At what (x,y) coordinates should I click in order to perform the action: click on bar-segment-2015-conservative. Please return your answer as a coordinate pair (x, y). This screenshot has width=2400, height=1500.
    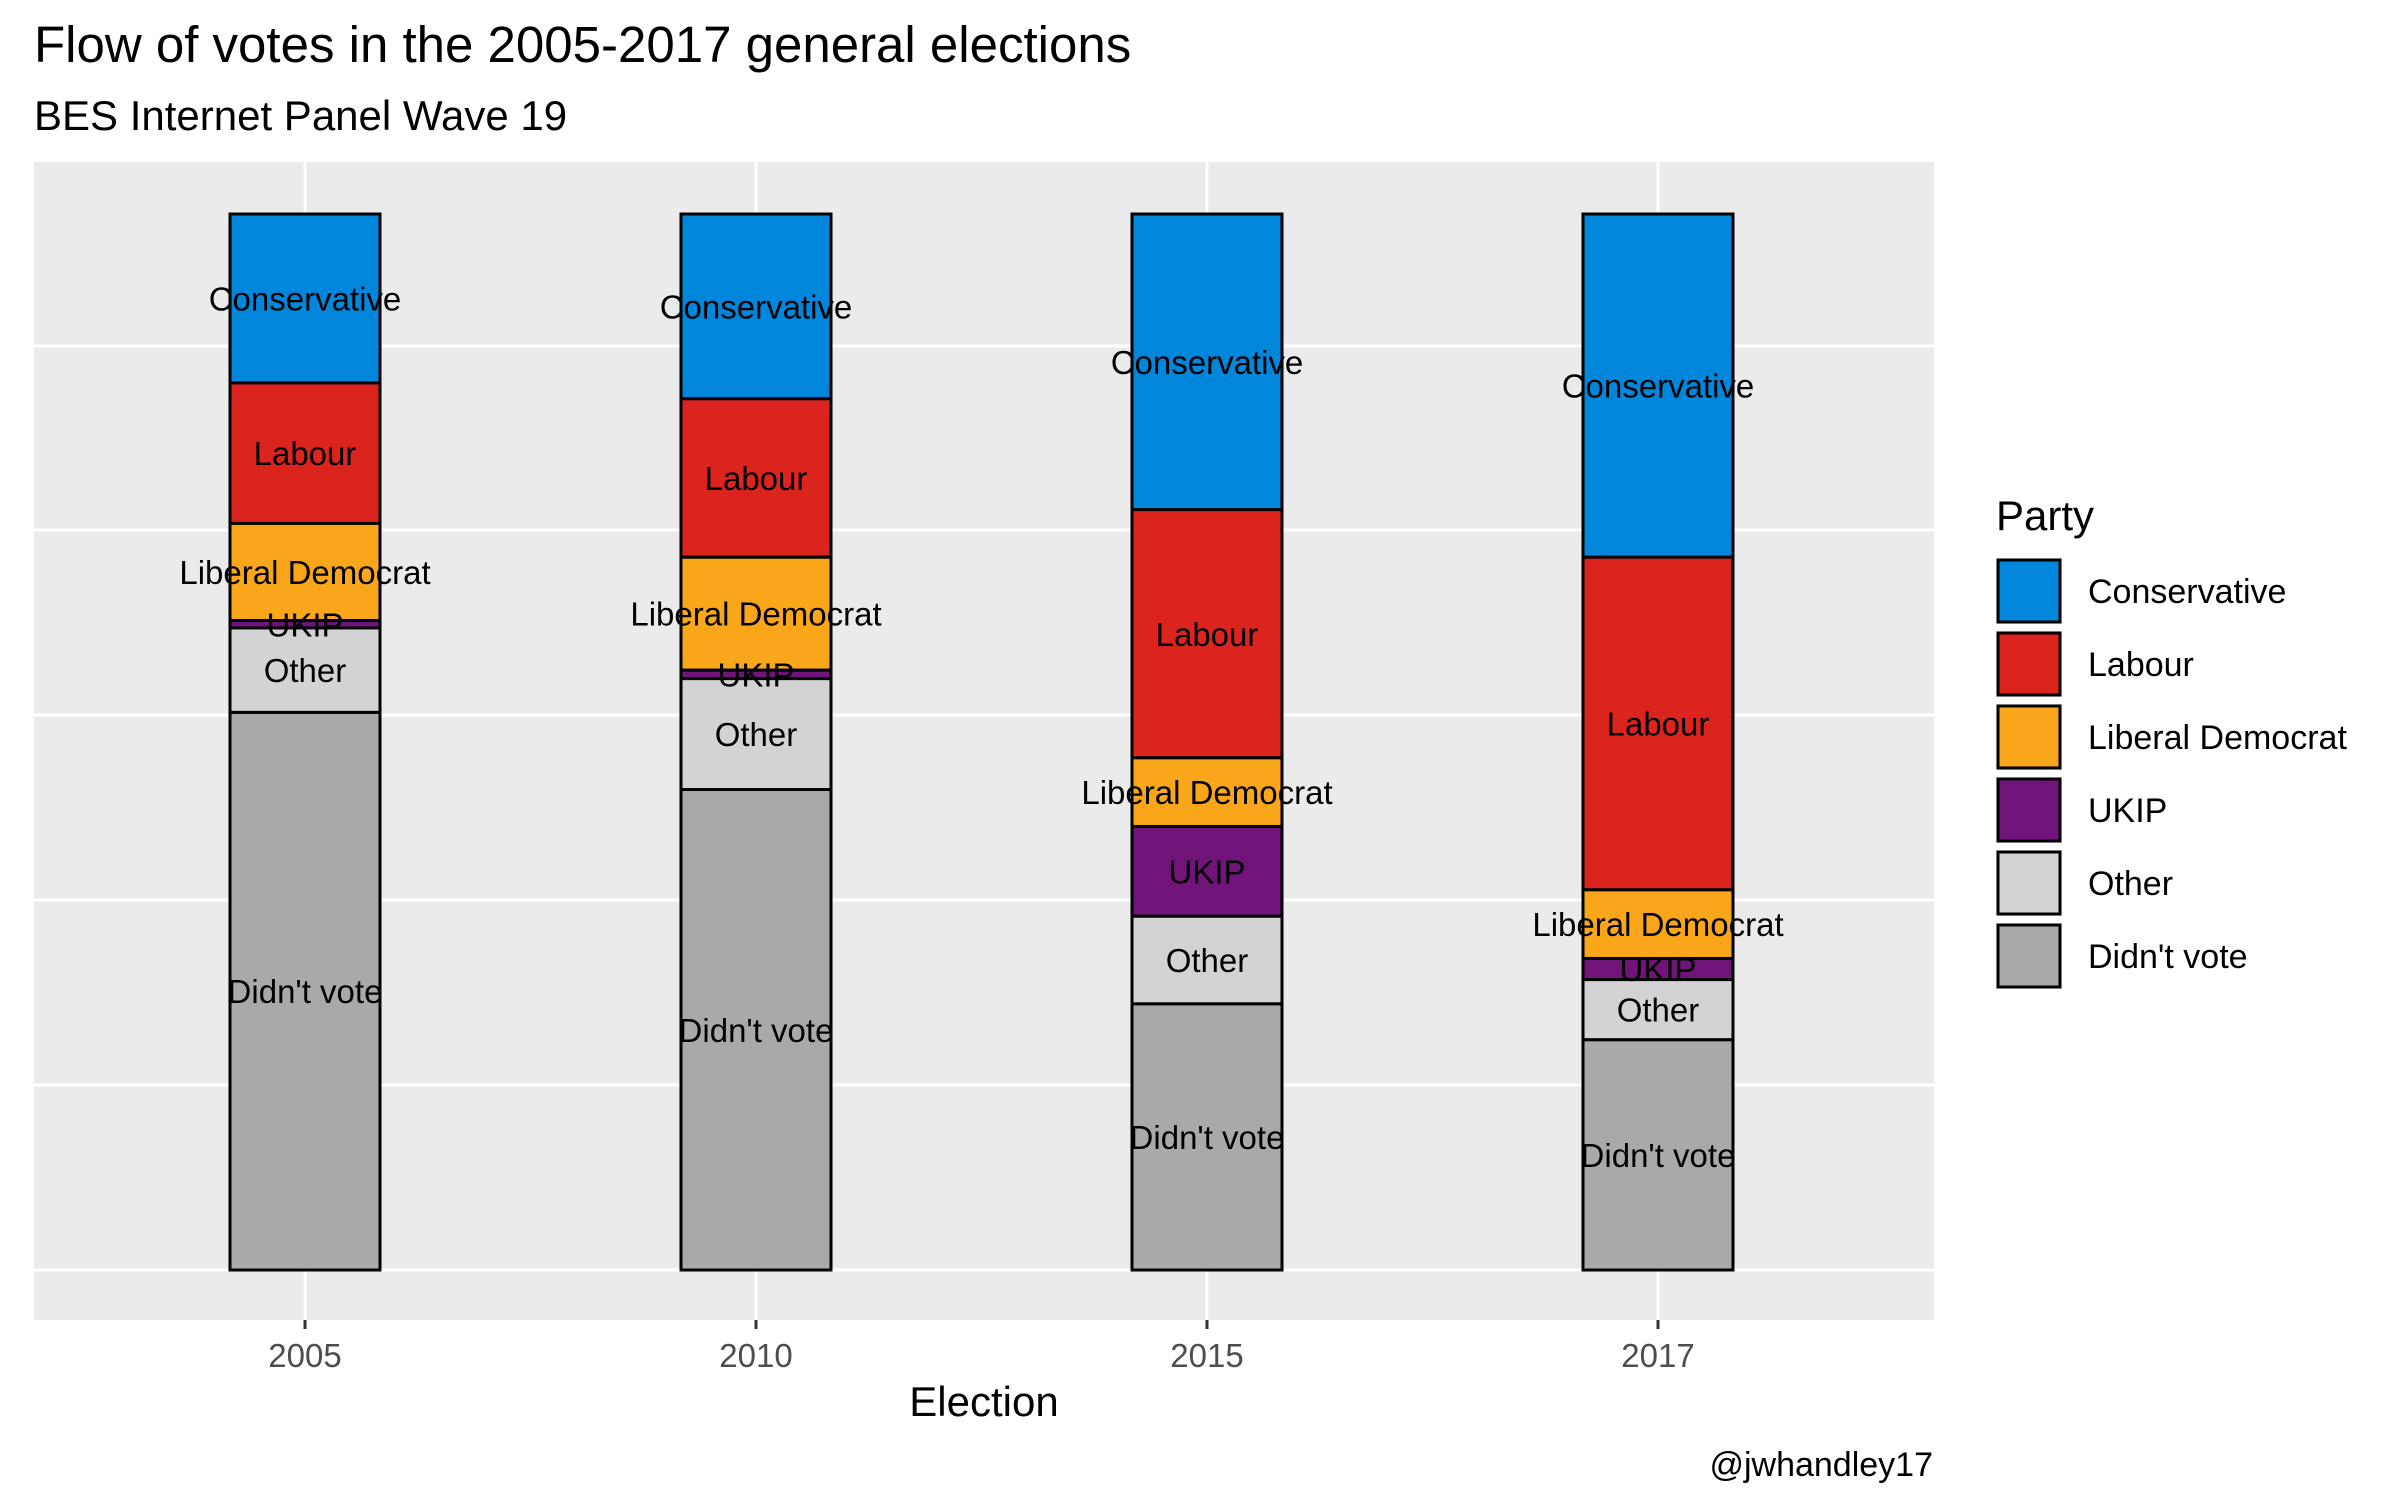
    Looking at the image, I should click on (1207, 362).